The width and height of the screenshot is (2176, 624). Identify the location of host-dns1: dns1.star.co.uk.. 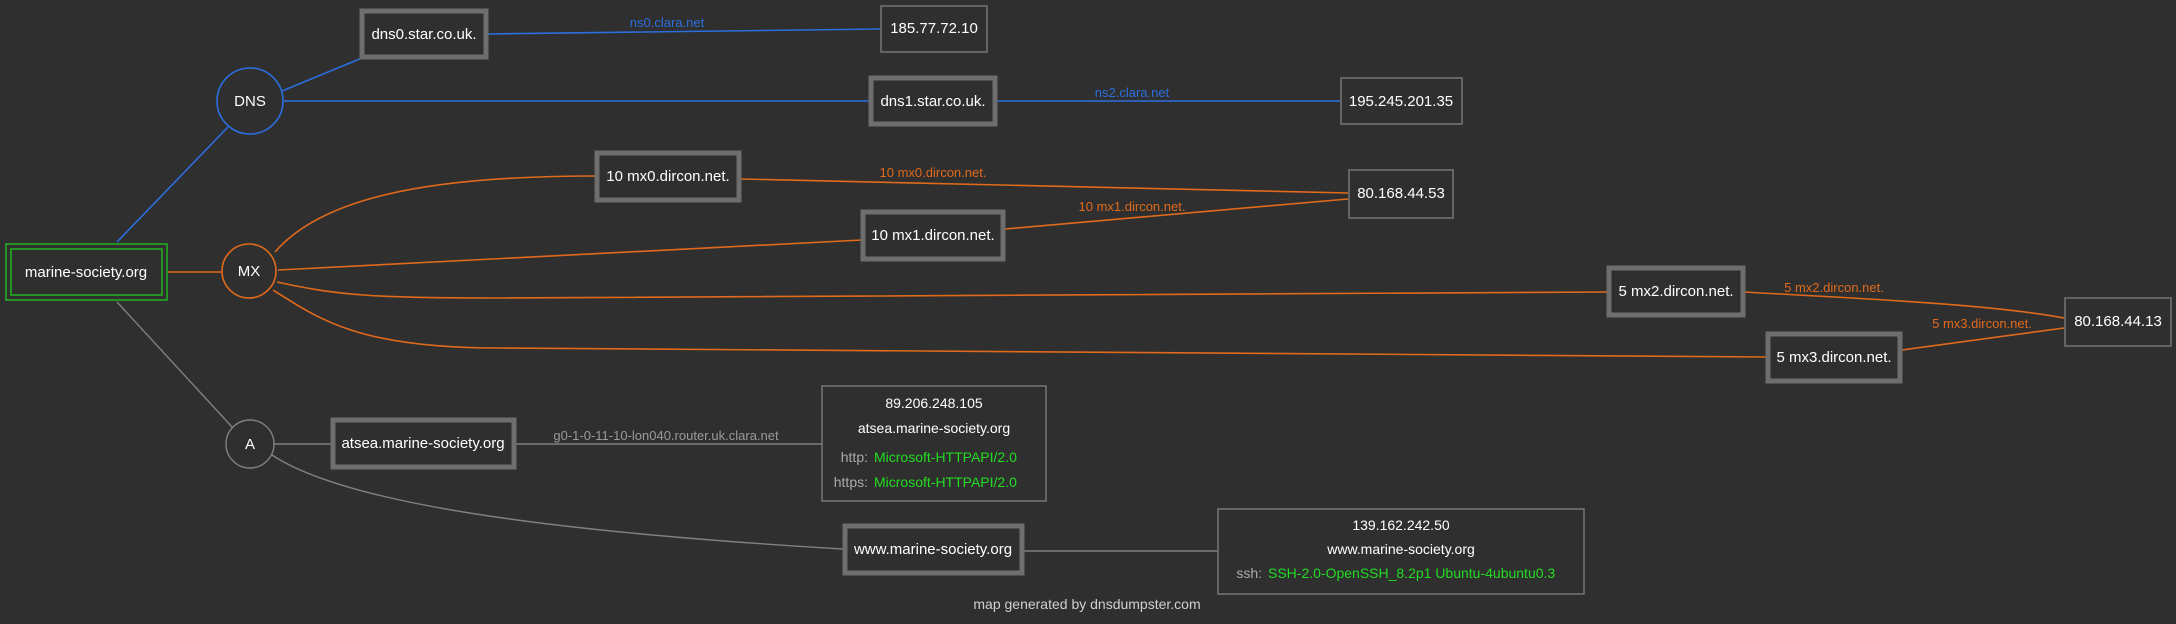
(933, 101).